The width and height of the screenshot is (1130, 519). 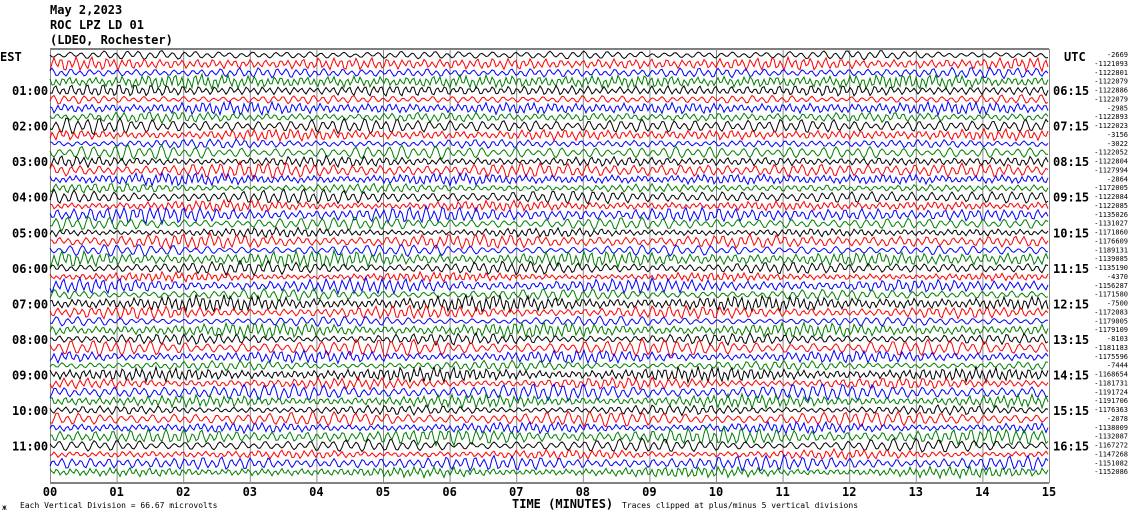 What do you see at coordinates (1111, 233) in the screenshot?
I see `trace-offset-value: -1171860` at bounding box center [1111, 233].